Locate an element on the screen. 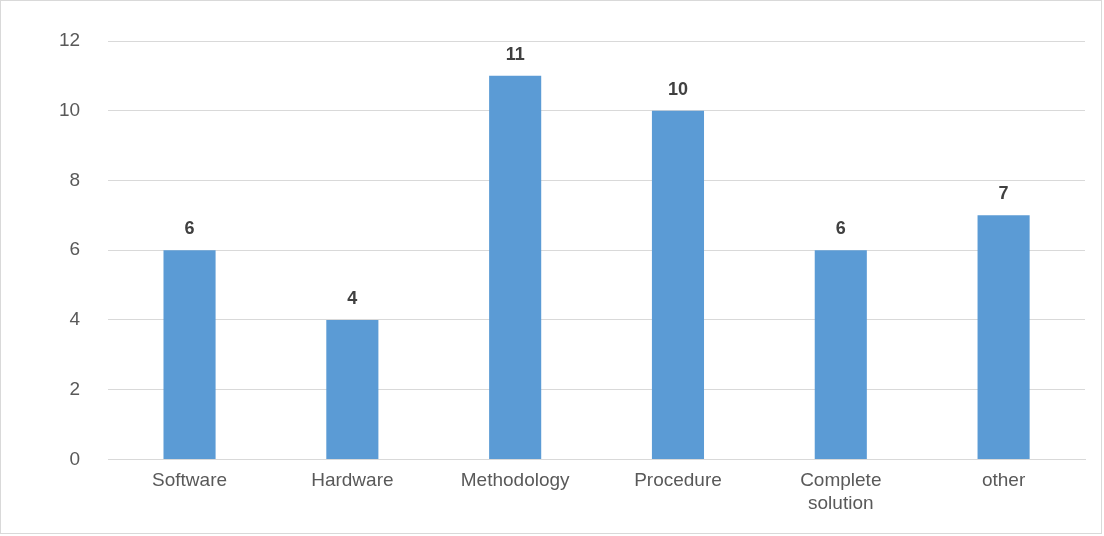  data-label: 7 is located at coordinates (1003, 193).